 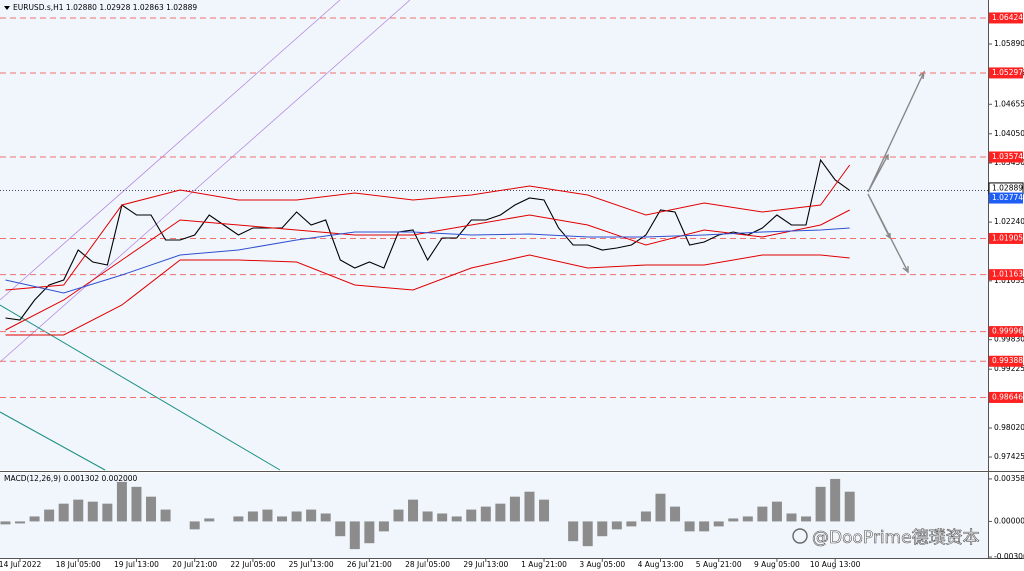 What do you see at coordinates (1007, 274) in the screenshot?
I see `level-label: 1.01163` at bounding box center [1007, 274].